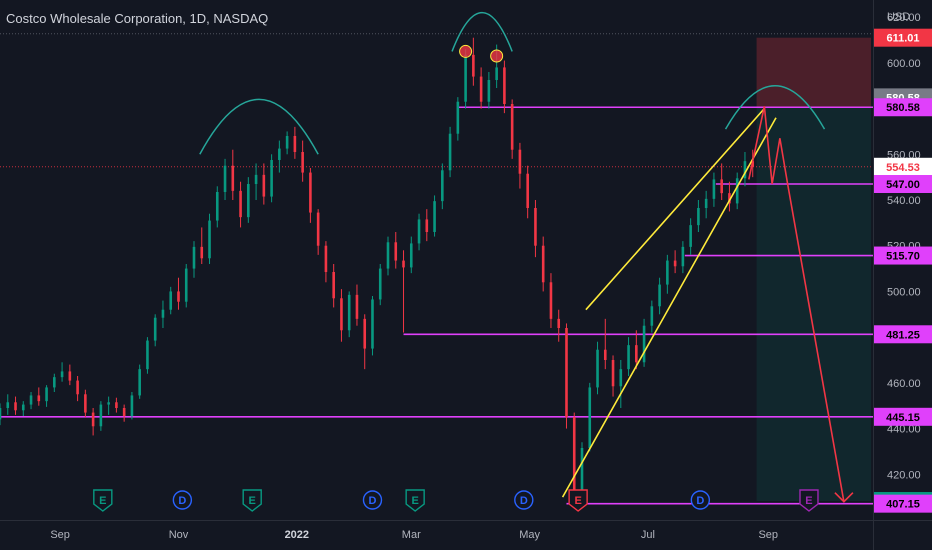  What do you see at coordinates (904, 201) in the screenshot?
I see `y-tick-label: 540.00` at bounding box center [904, 201].